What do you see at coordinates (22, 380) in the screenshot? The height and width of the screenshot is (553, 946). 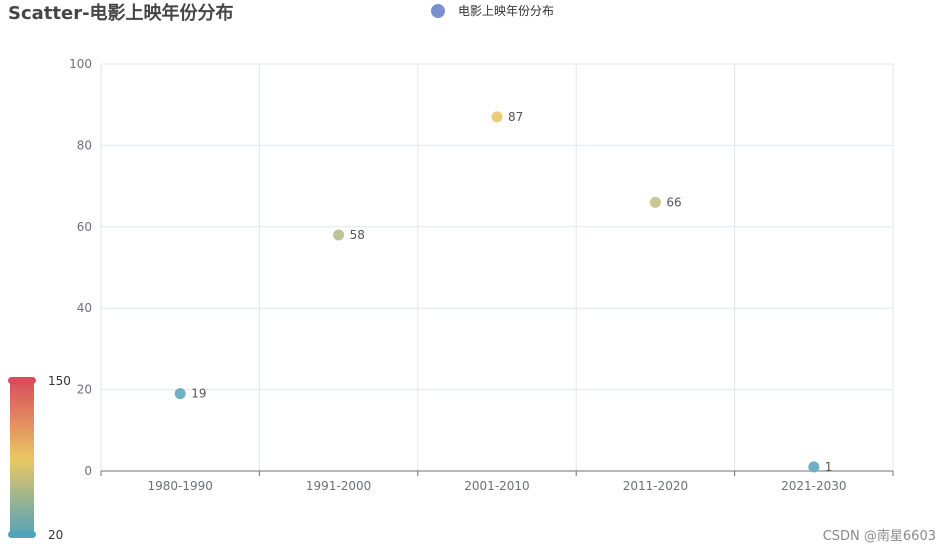 I see `visual-map-max-handle` at bounding box center [22, 380].